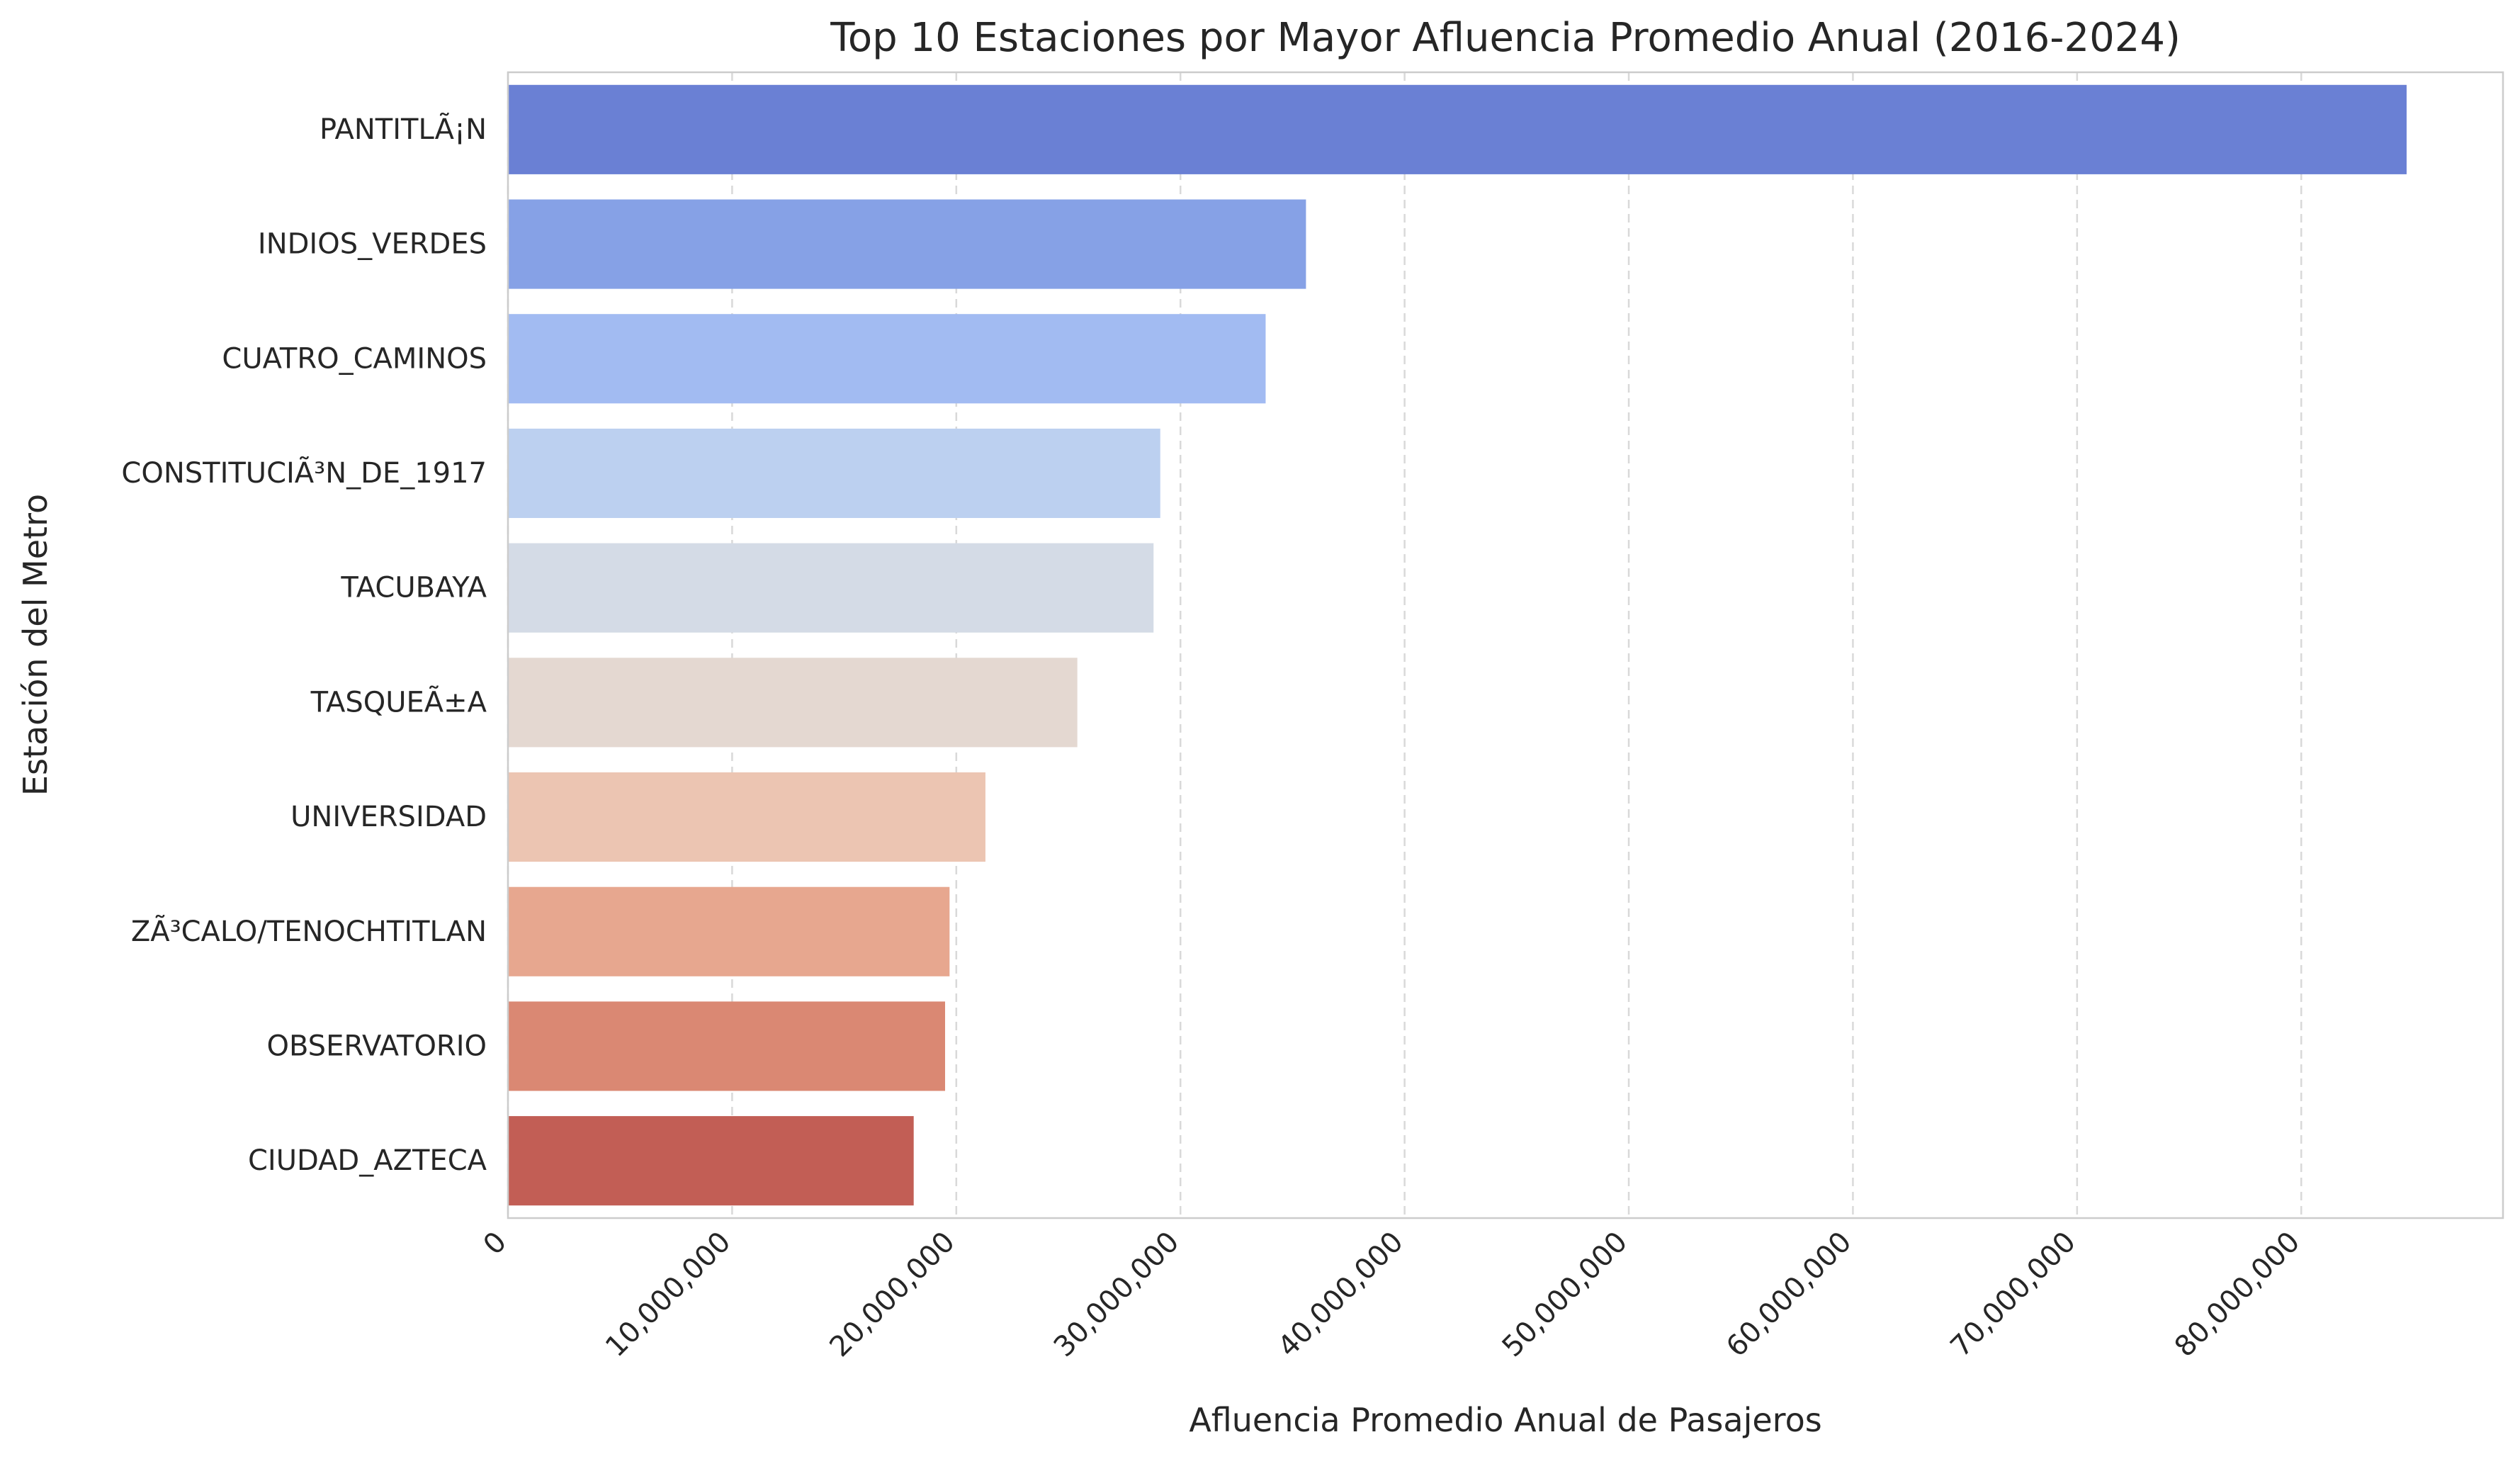 This screenshot has height=1459, width=2520. What do you see at coordinates (1505, 1420) in the screenshot?
I see `x-axis-label: Afluencia Promedio Anual de Pasajeros` at bounding box center [1505, 1420].